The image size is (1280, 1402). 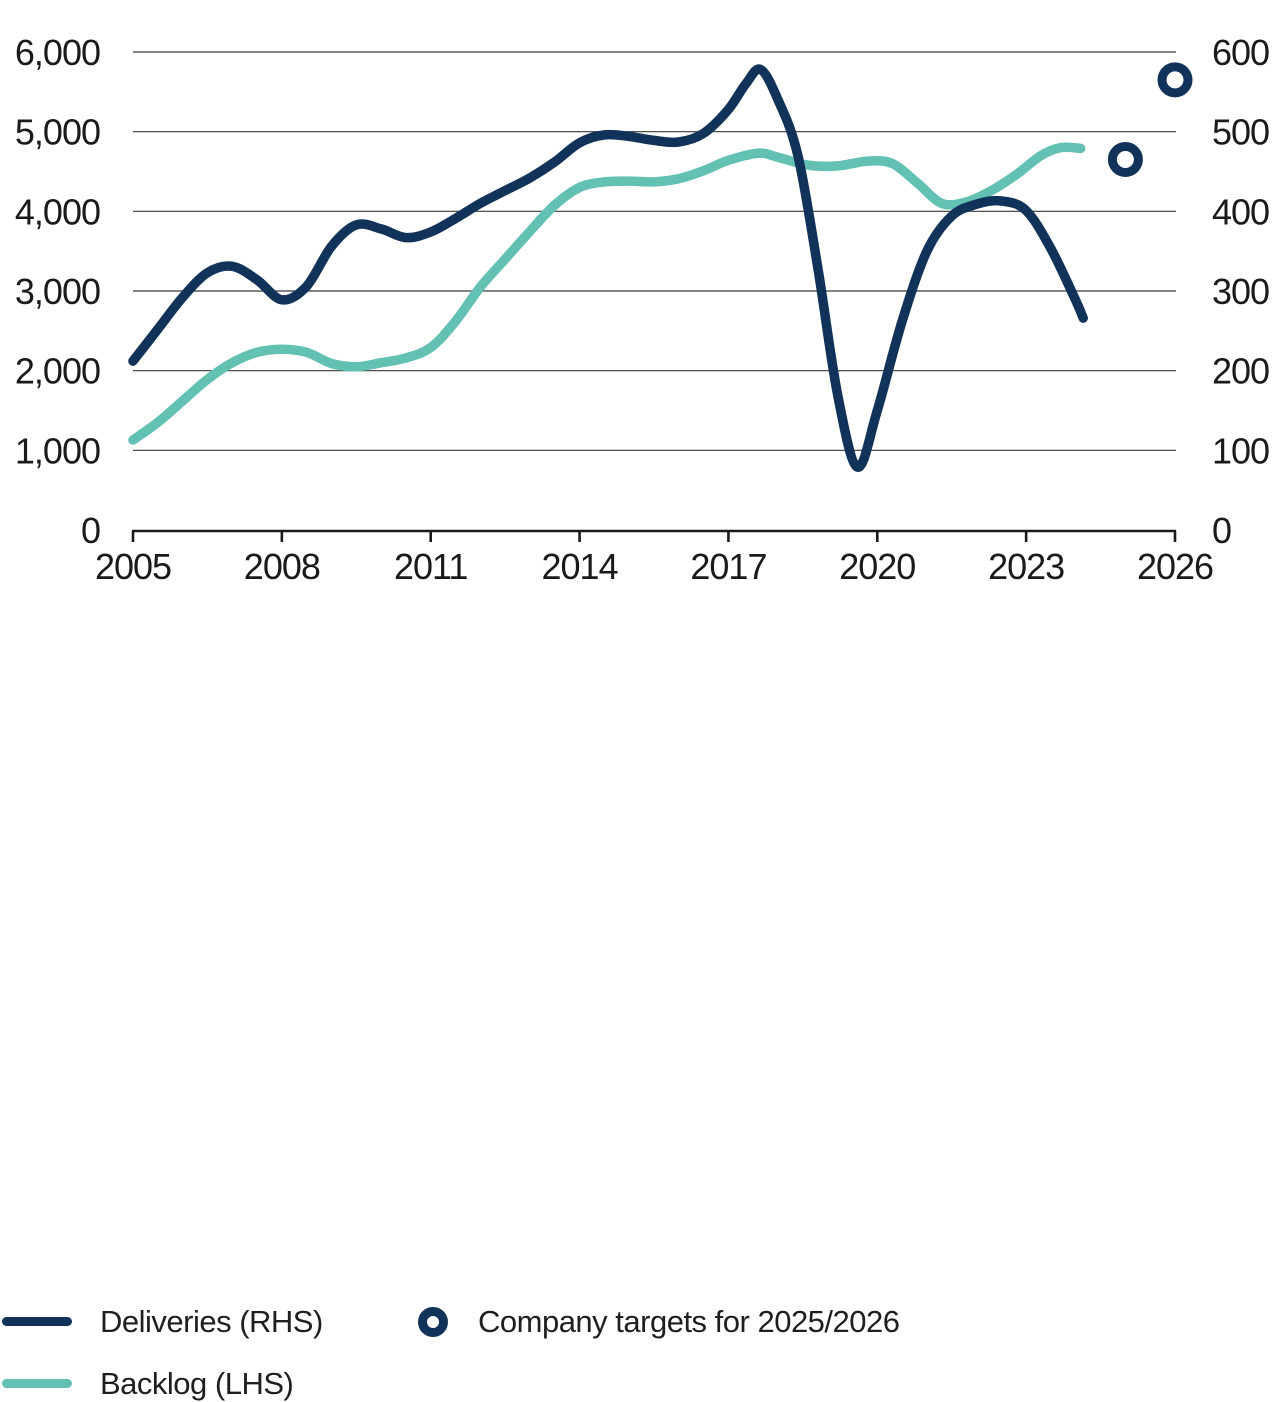 I want to click on y-axis-left-label: 5,000, so click(x=57, y=132).